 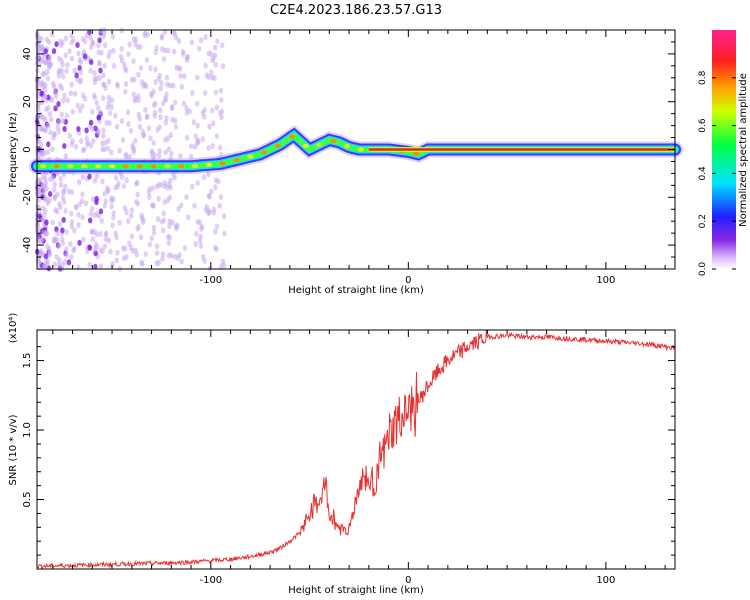 What do you see at coordinates (703, 269) in the screenshot?
I see `colorbar-tick-label: 0.0` at bounding box center [703, 269].